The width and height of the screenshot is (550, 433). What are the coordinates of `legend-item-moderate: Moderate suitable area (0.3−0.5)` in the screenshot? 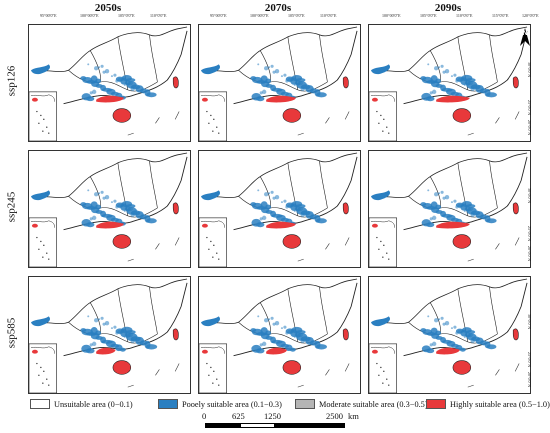 It's located at (361, 404).